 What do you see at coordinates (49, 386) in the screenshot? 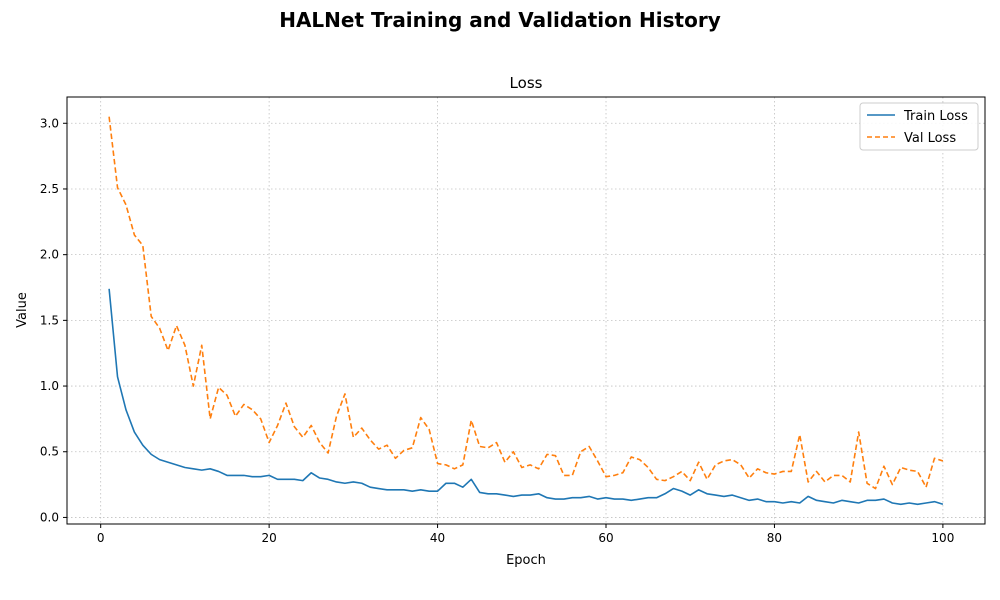
I see `y-tick-label: 1.0` at bounding box center [49, 386].